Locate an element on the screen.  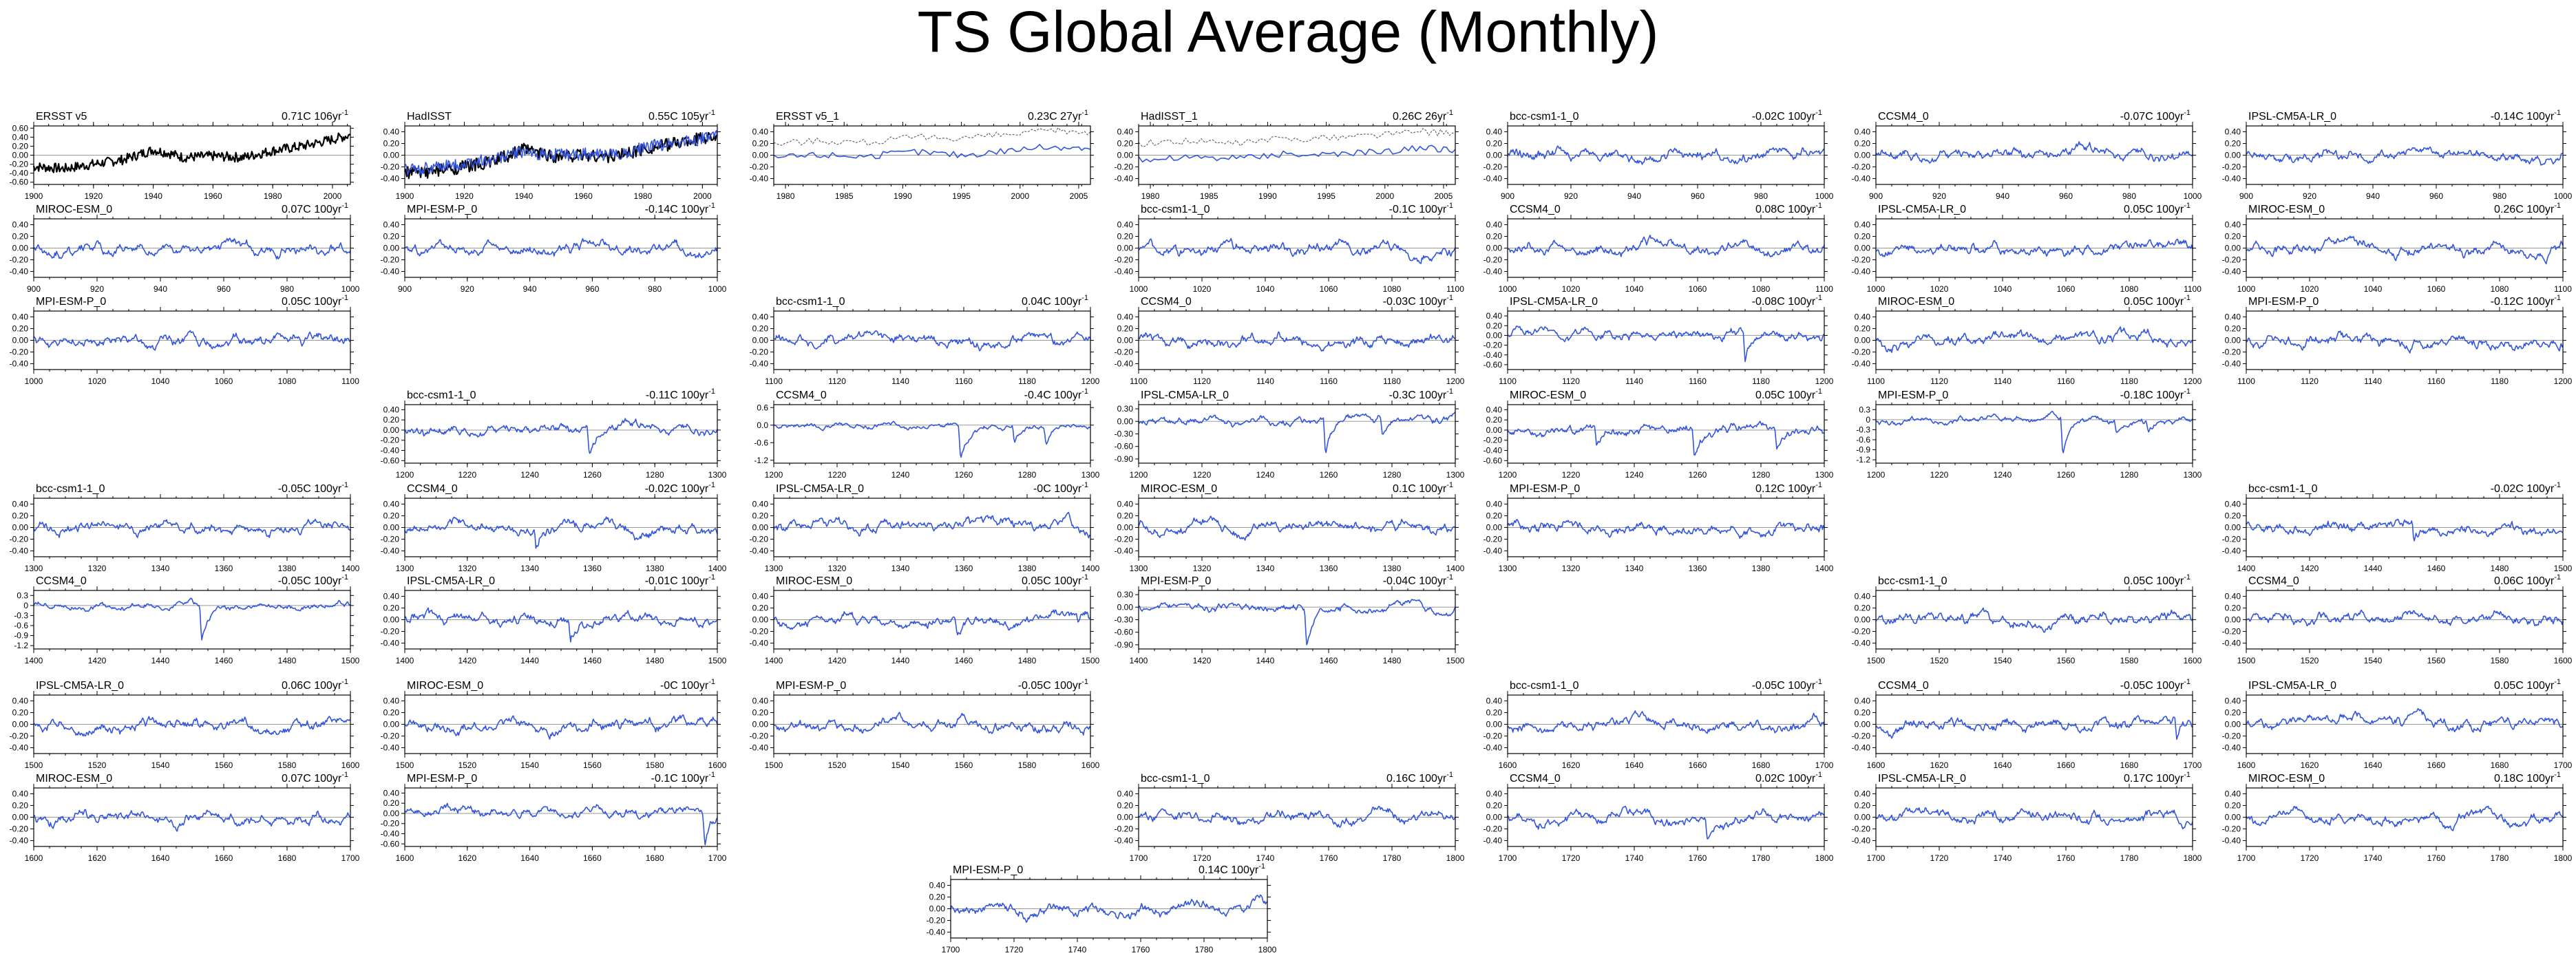
x-tick-label: 2005 is located at coordinates (1079, 196).